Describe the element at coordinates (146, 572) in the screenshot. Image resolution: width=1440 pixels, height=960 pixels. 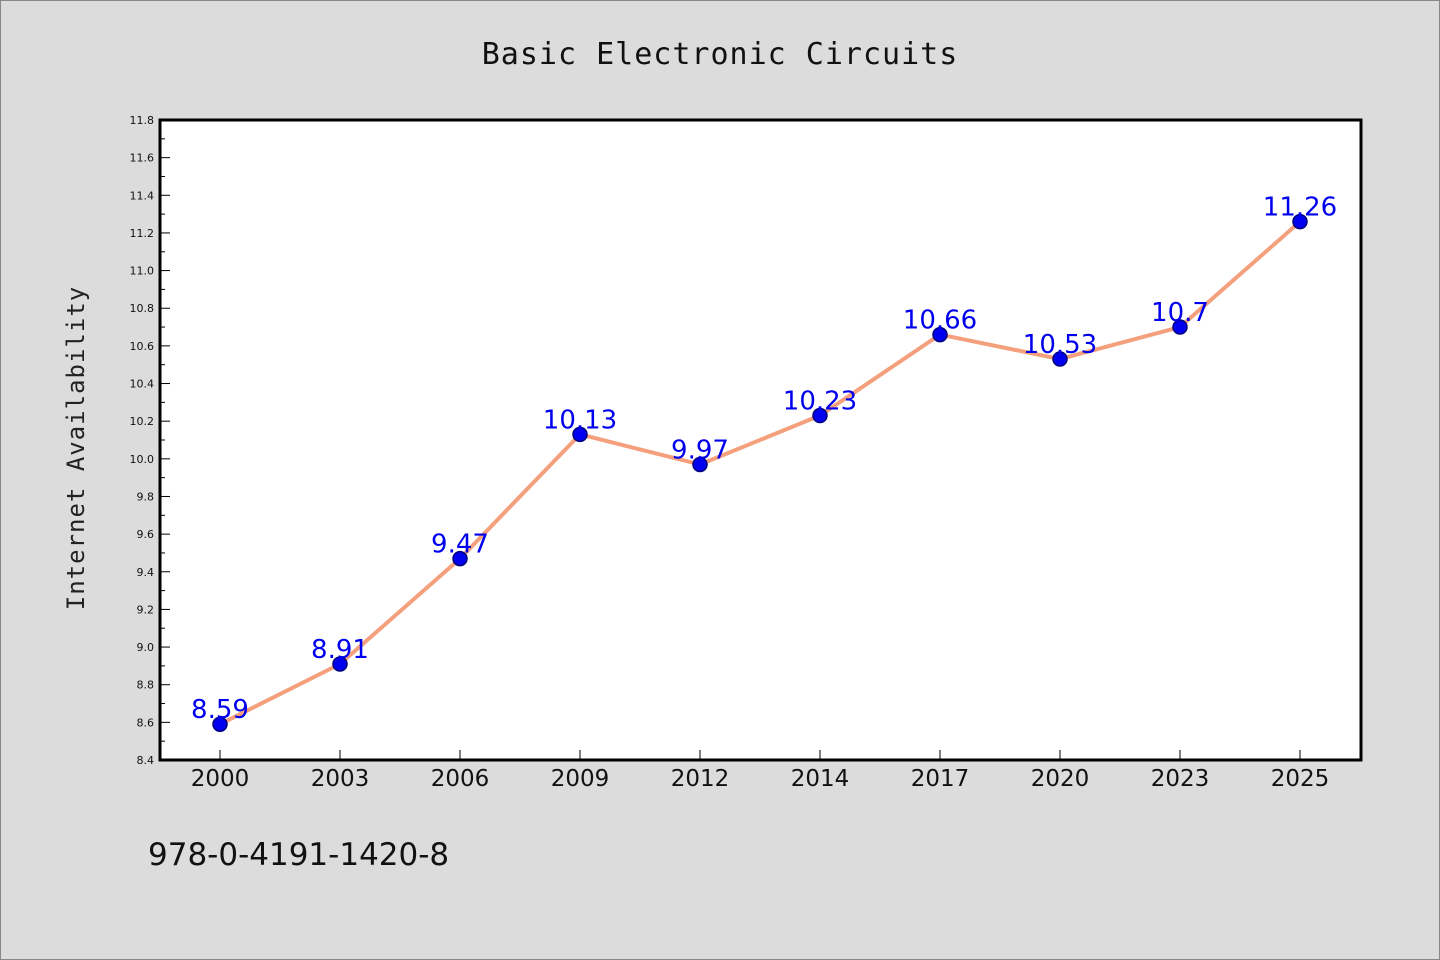
I see `y-tick-label: 9.4` at that location.